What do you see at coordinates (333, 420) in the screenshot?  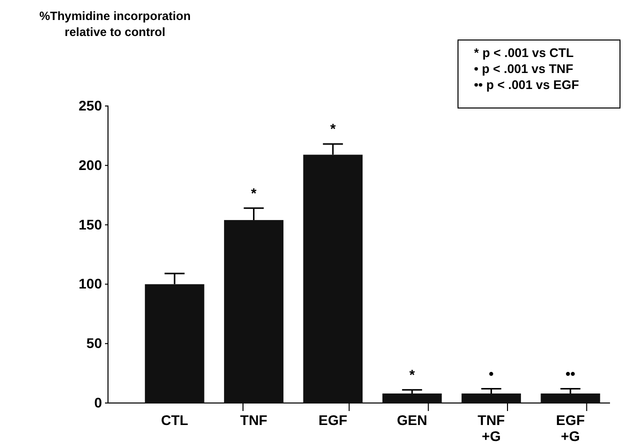 I see `x-tick-label: EGF` at bounding box center [333, 420].